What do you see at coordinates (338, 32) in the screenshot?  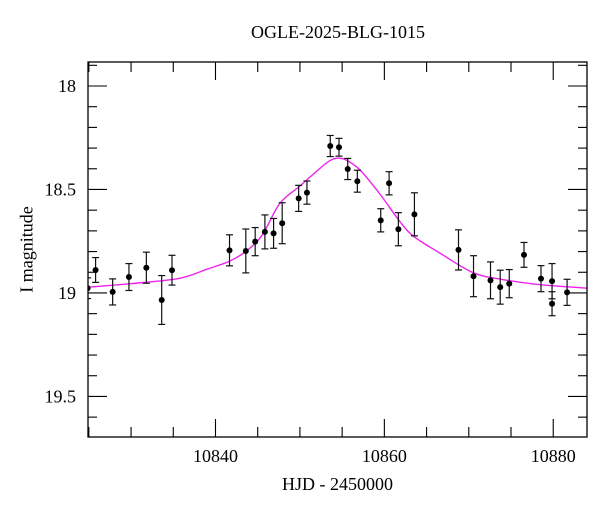 I see `chart-title: OGLE-2025-BLG-1015` at bounding box center [338, 32].